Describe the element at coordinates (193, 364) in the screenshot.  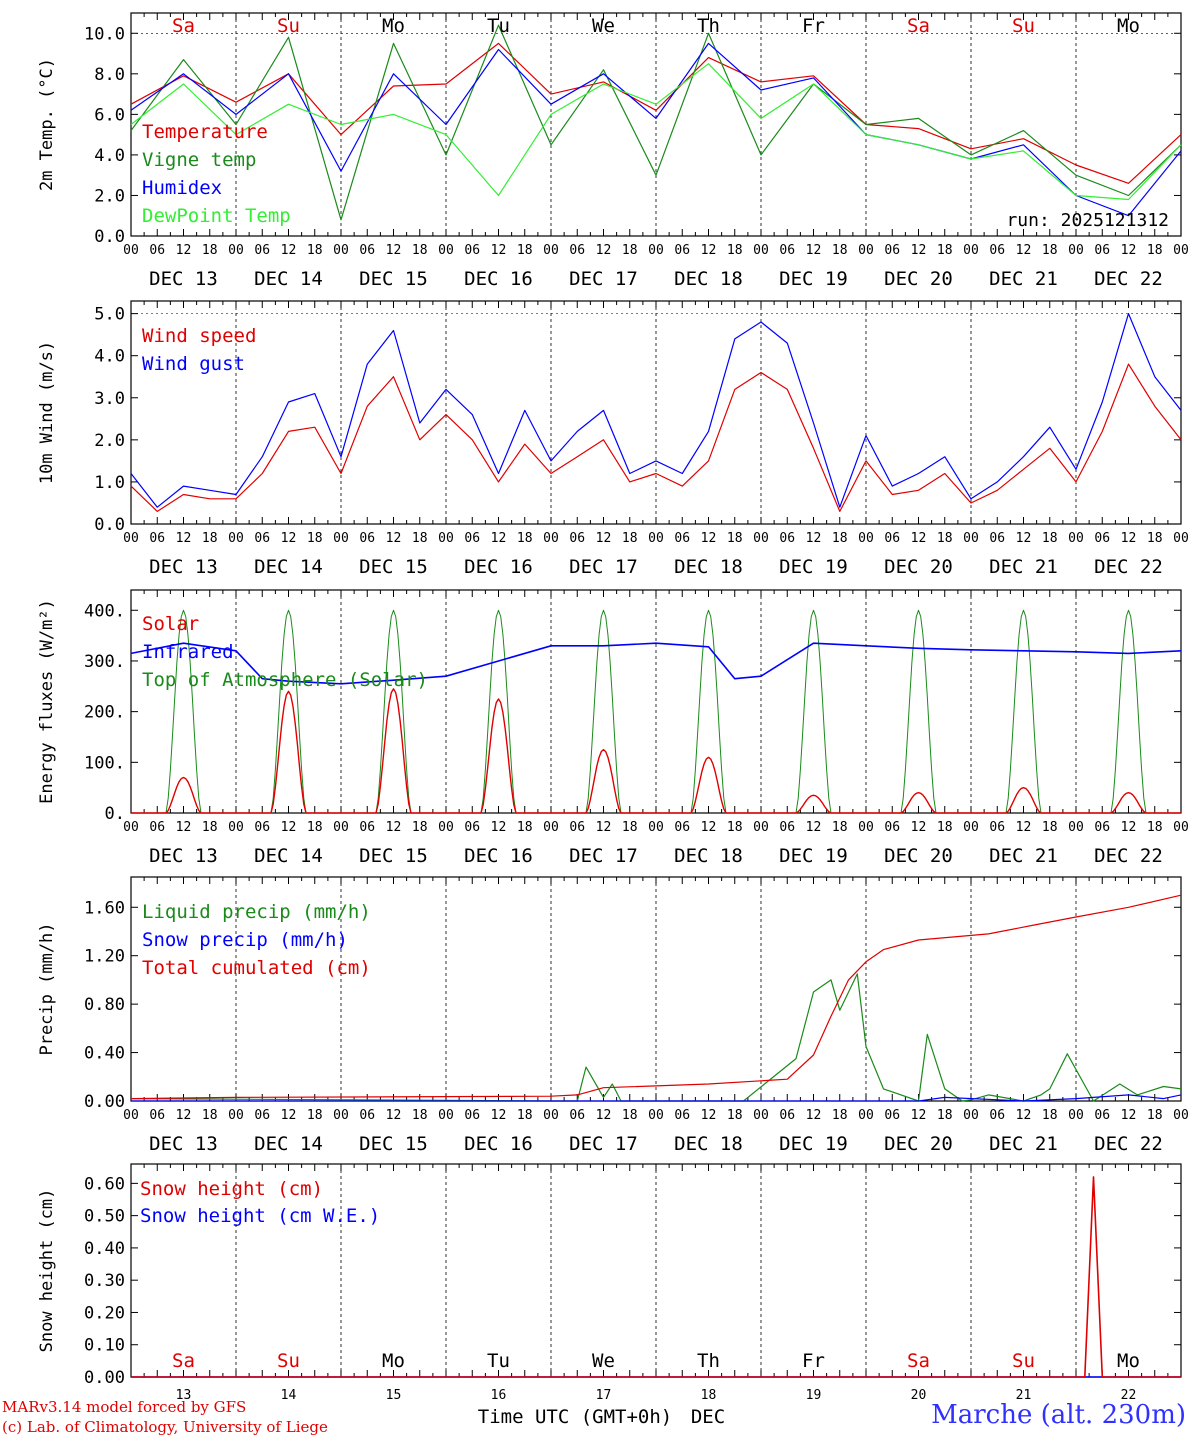
I see `legend-entry: Wind gust` at that location.